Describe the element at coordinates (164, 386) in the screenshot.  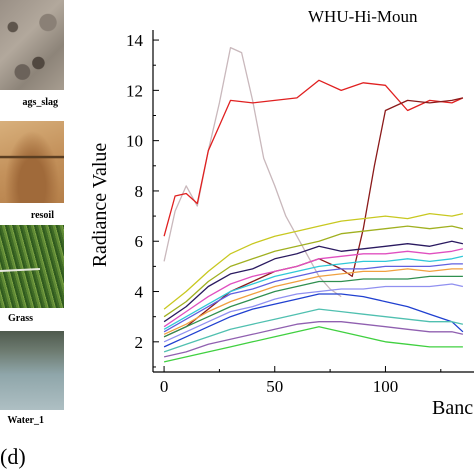
I see `x-tick-label: 0` at that location.